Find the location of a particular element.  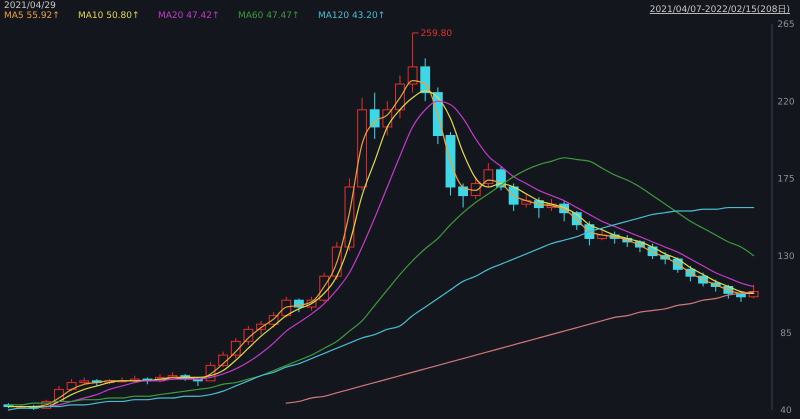

text: MA10 50.80↑ is located at coordinates (109, 16).